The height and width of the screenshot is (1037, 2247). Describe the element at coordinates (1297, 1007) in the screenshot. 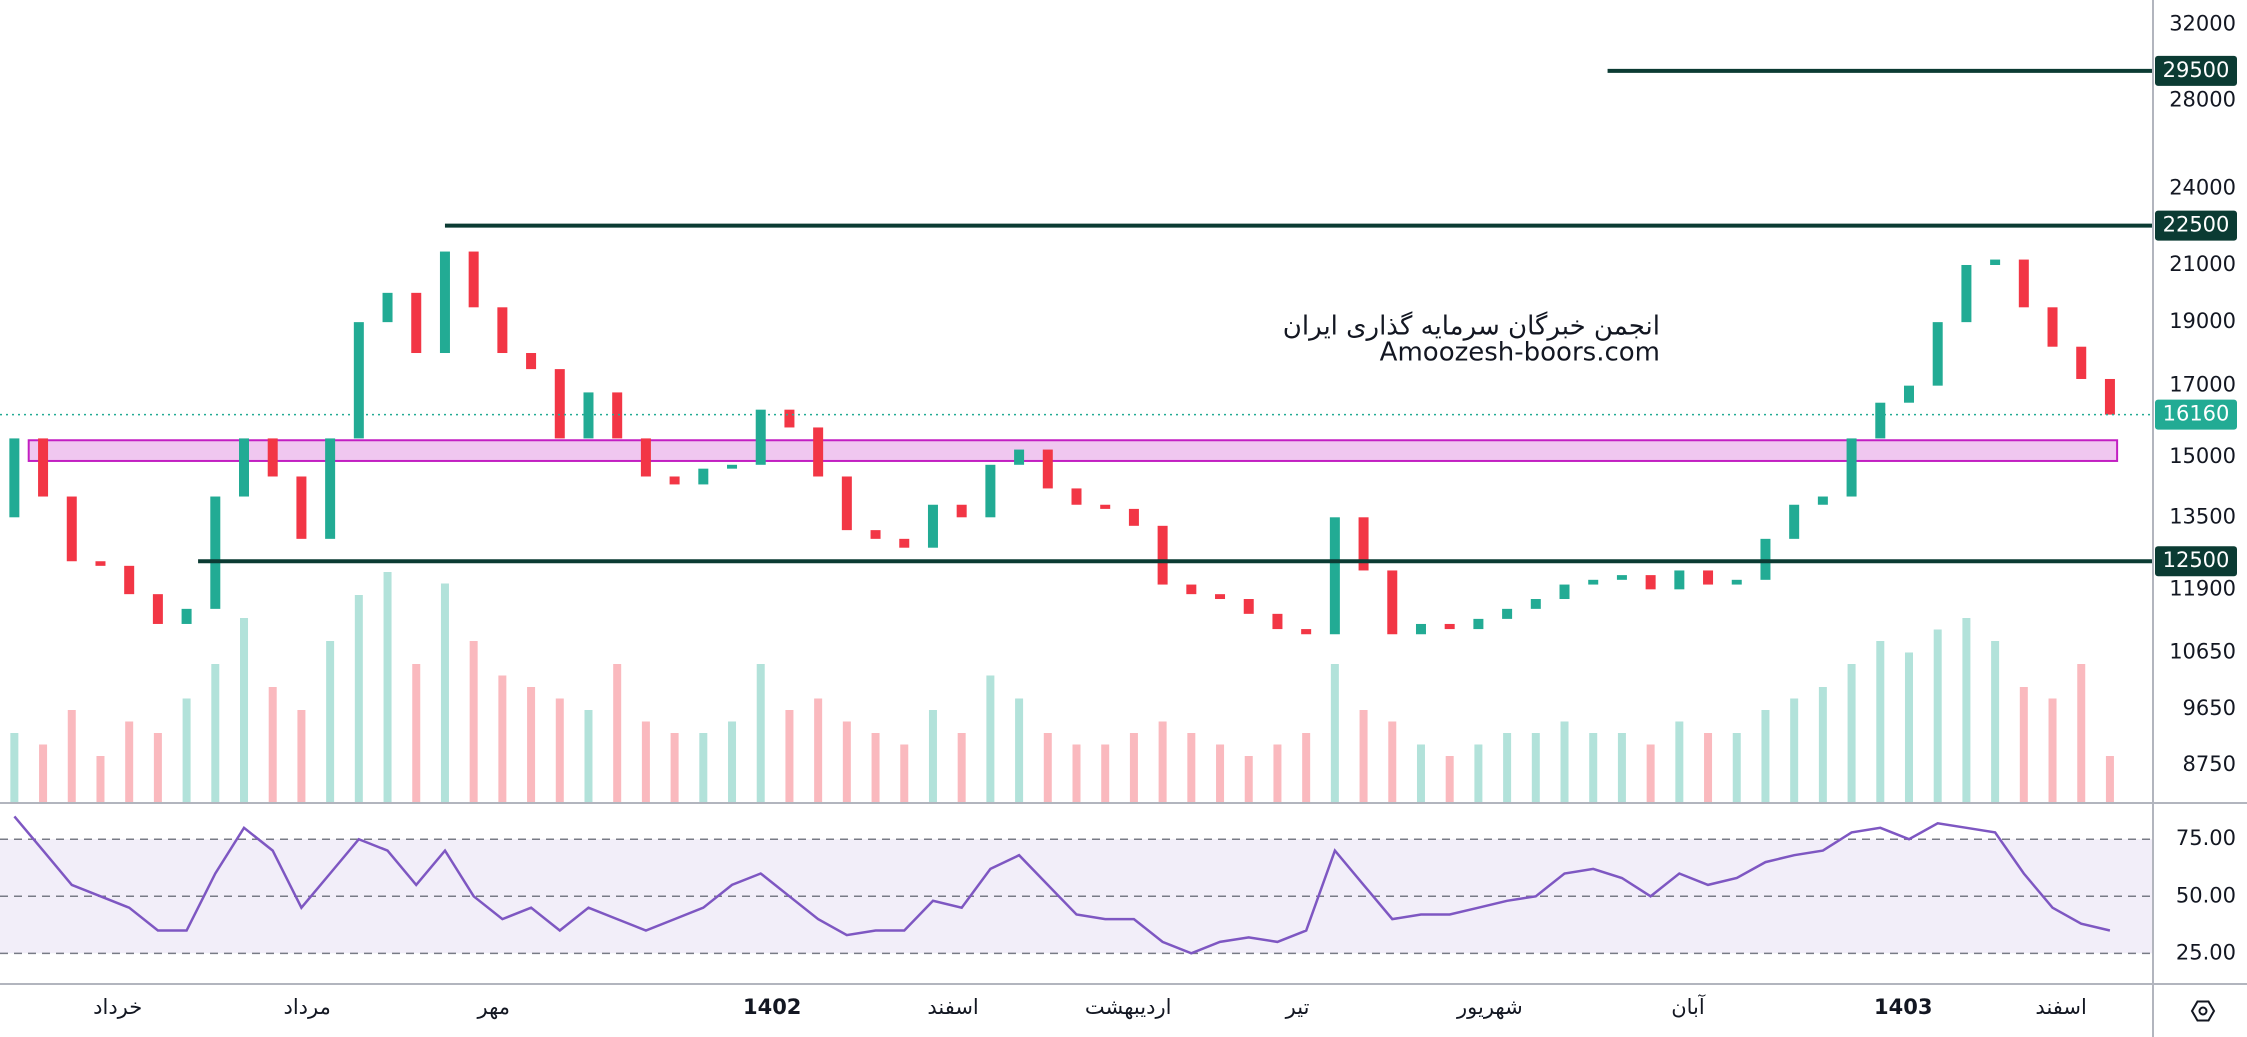

I see `x-tick-label: تیر` at that location.